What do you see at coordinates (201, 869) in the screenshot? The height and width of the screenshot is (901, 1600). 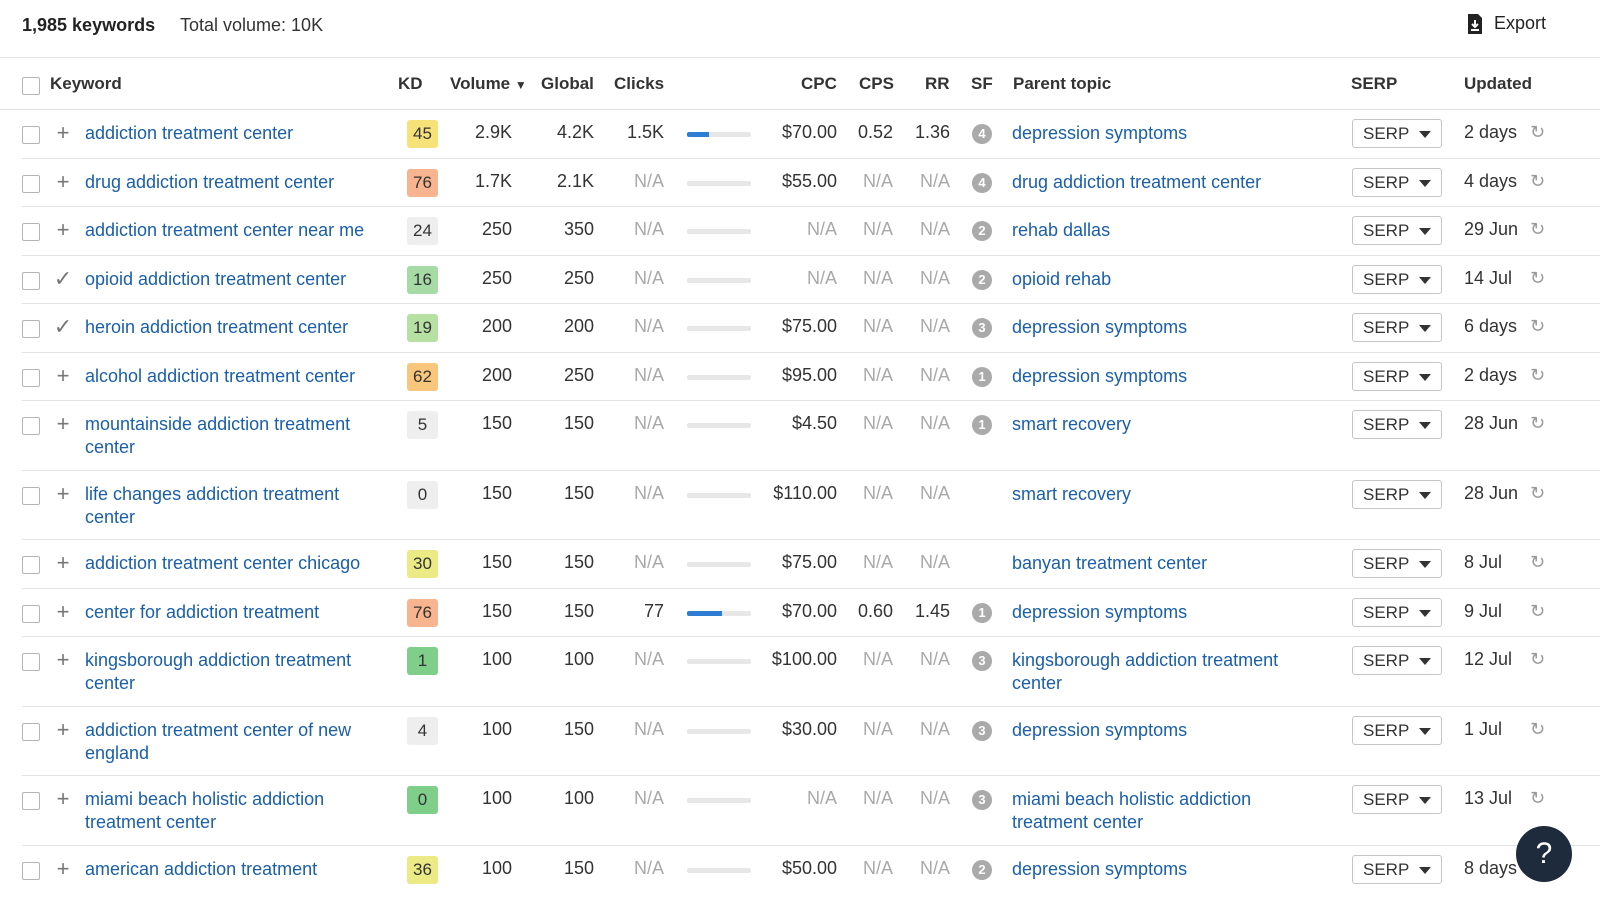 I see `keyword-link: american addiction treatment` at bounding box center [201, 869].